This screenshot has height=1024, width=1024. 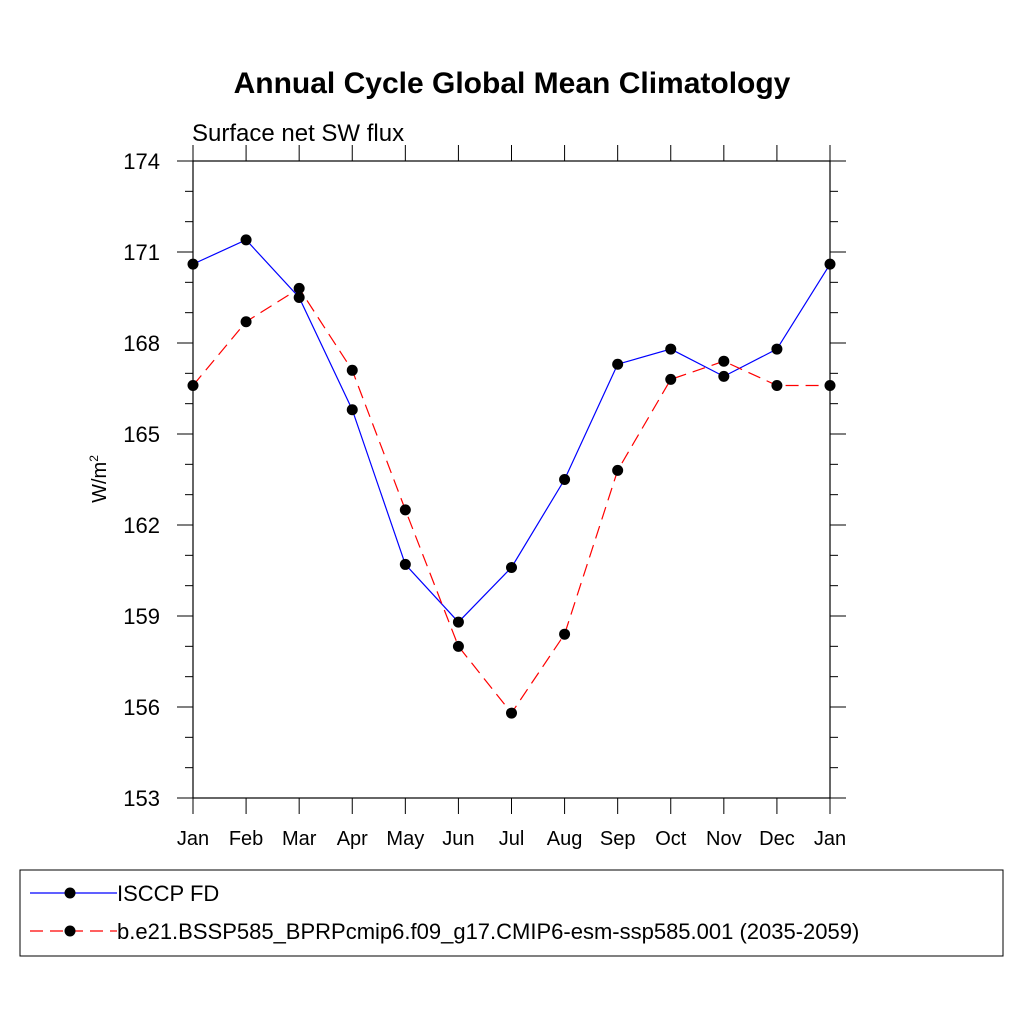 I want to click on y-axis-label: W/m2, so click(x=99, y=479).